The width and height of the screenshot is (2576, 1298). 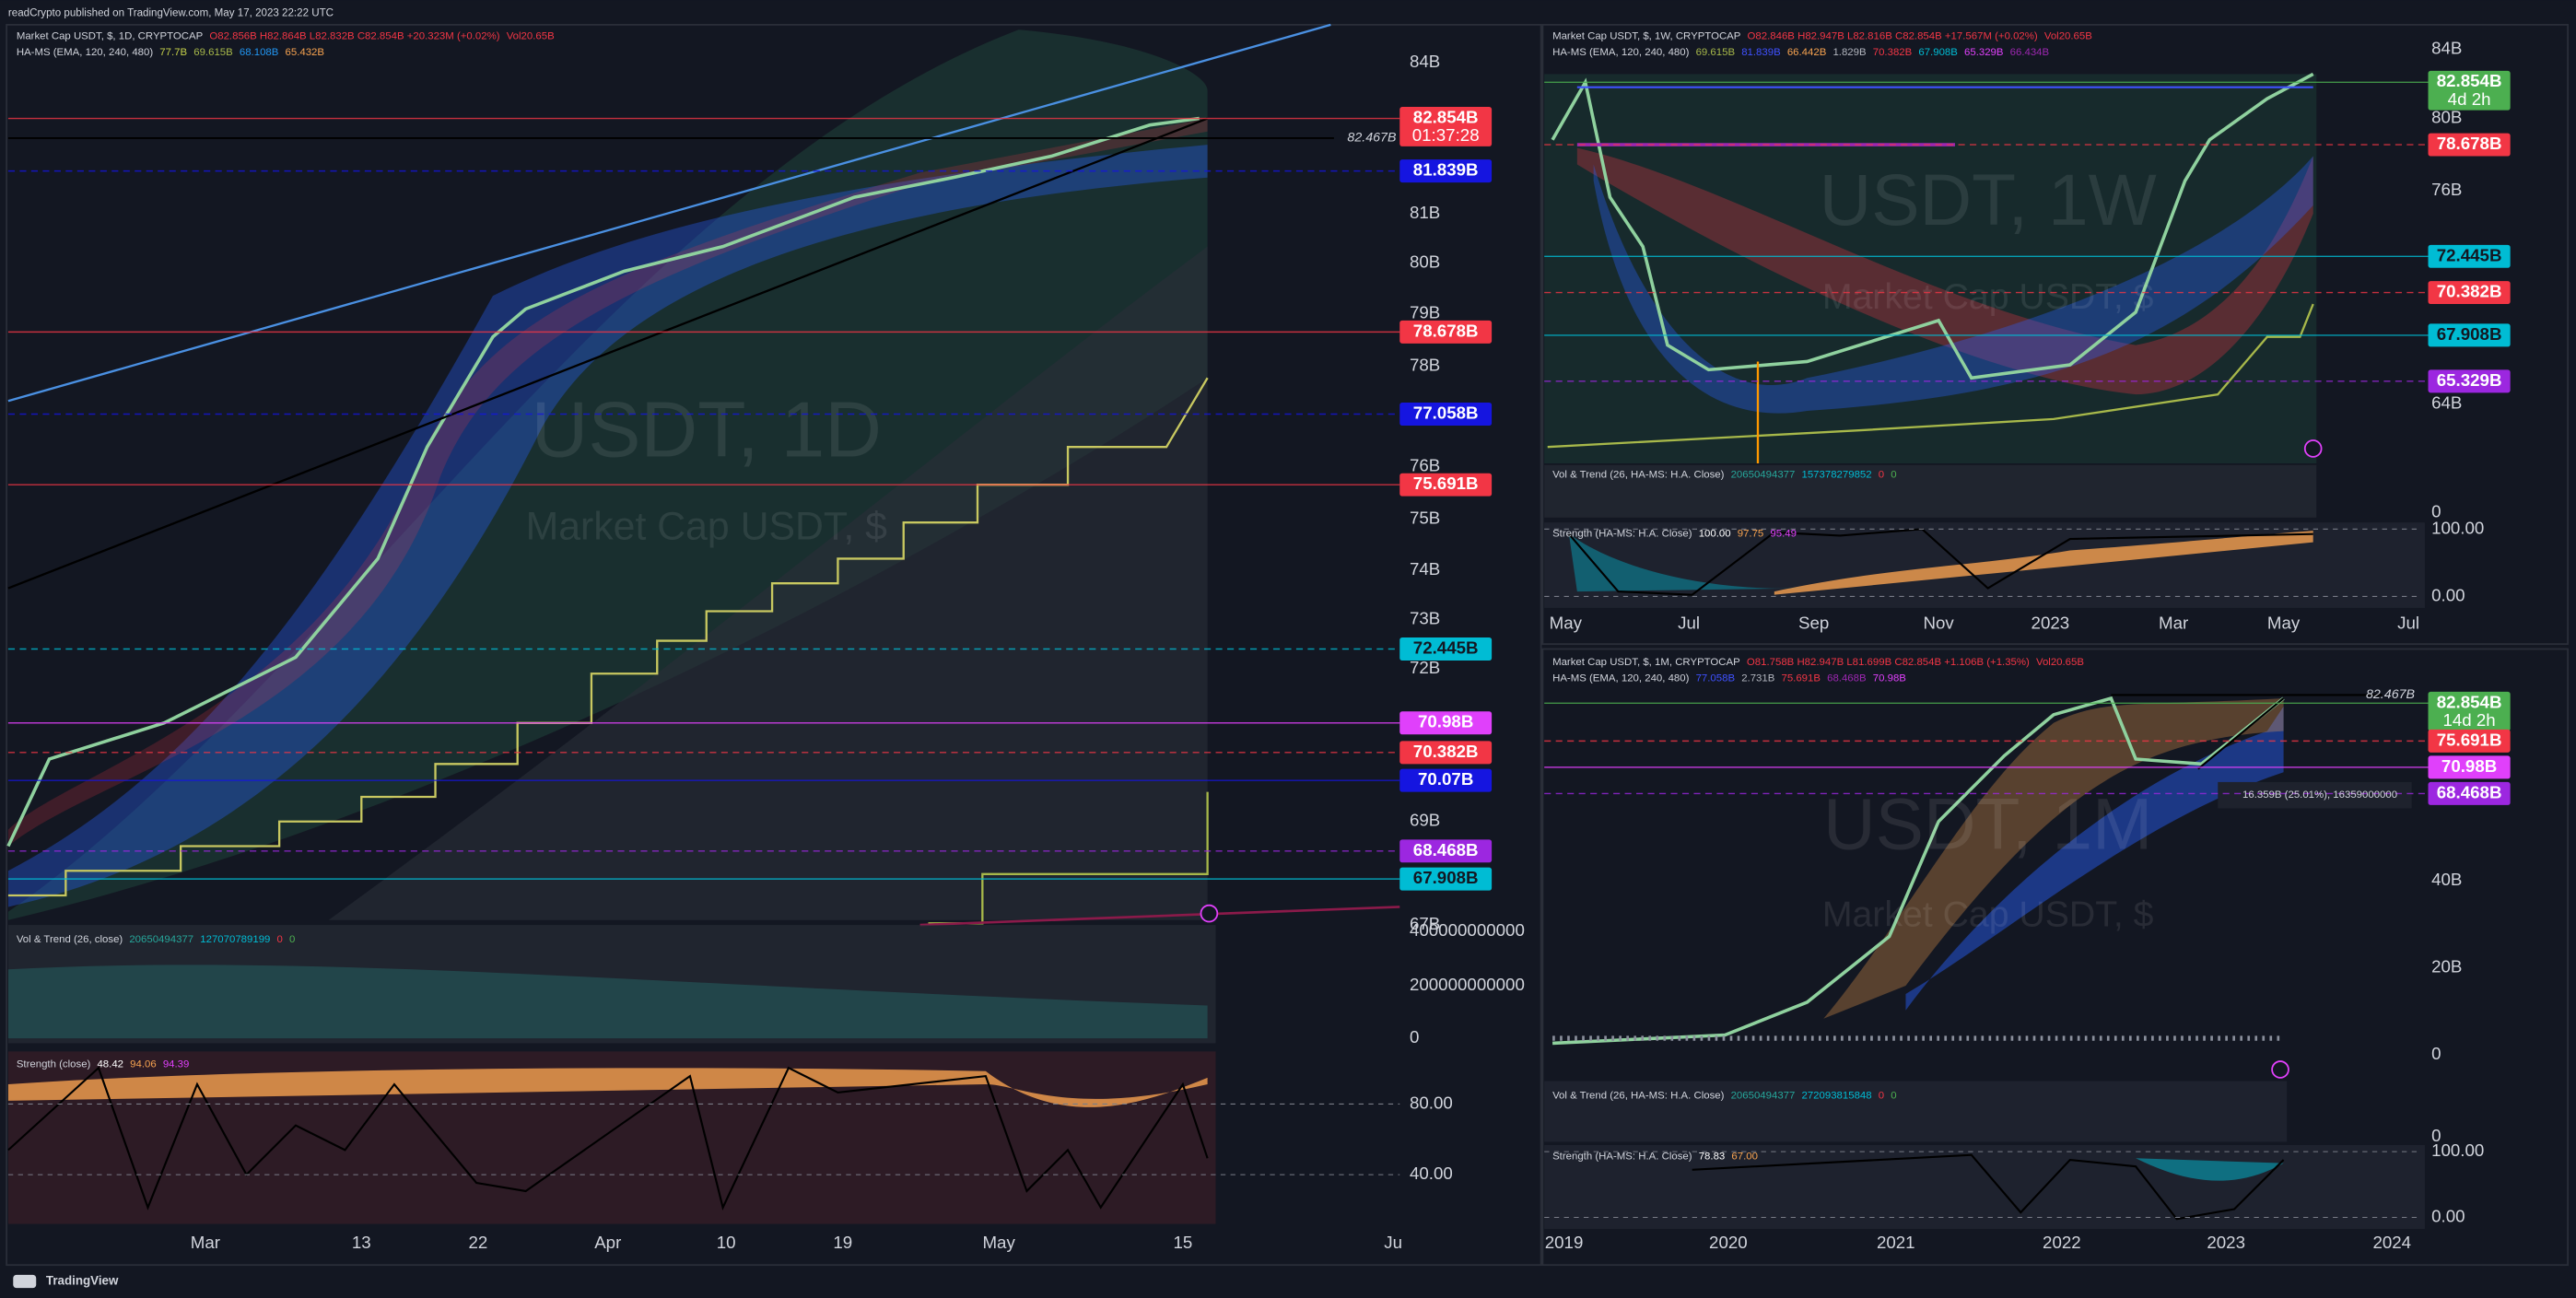 What do you see at coordinates (1938, 623) in the screenshot?
I see `time-axis-label: Nov` at bounding box center [1938, 623].